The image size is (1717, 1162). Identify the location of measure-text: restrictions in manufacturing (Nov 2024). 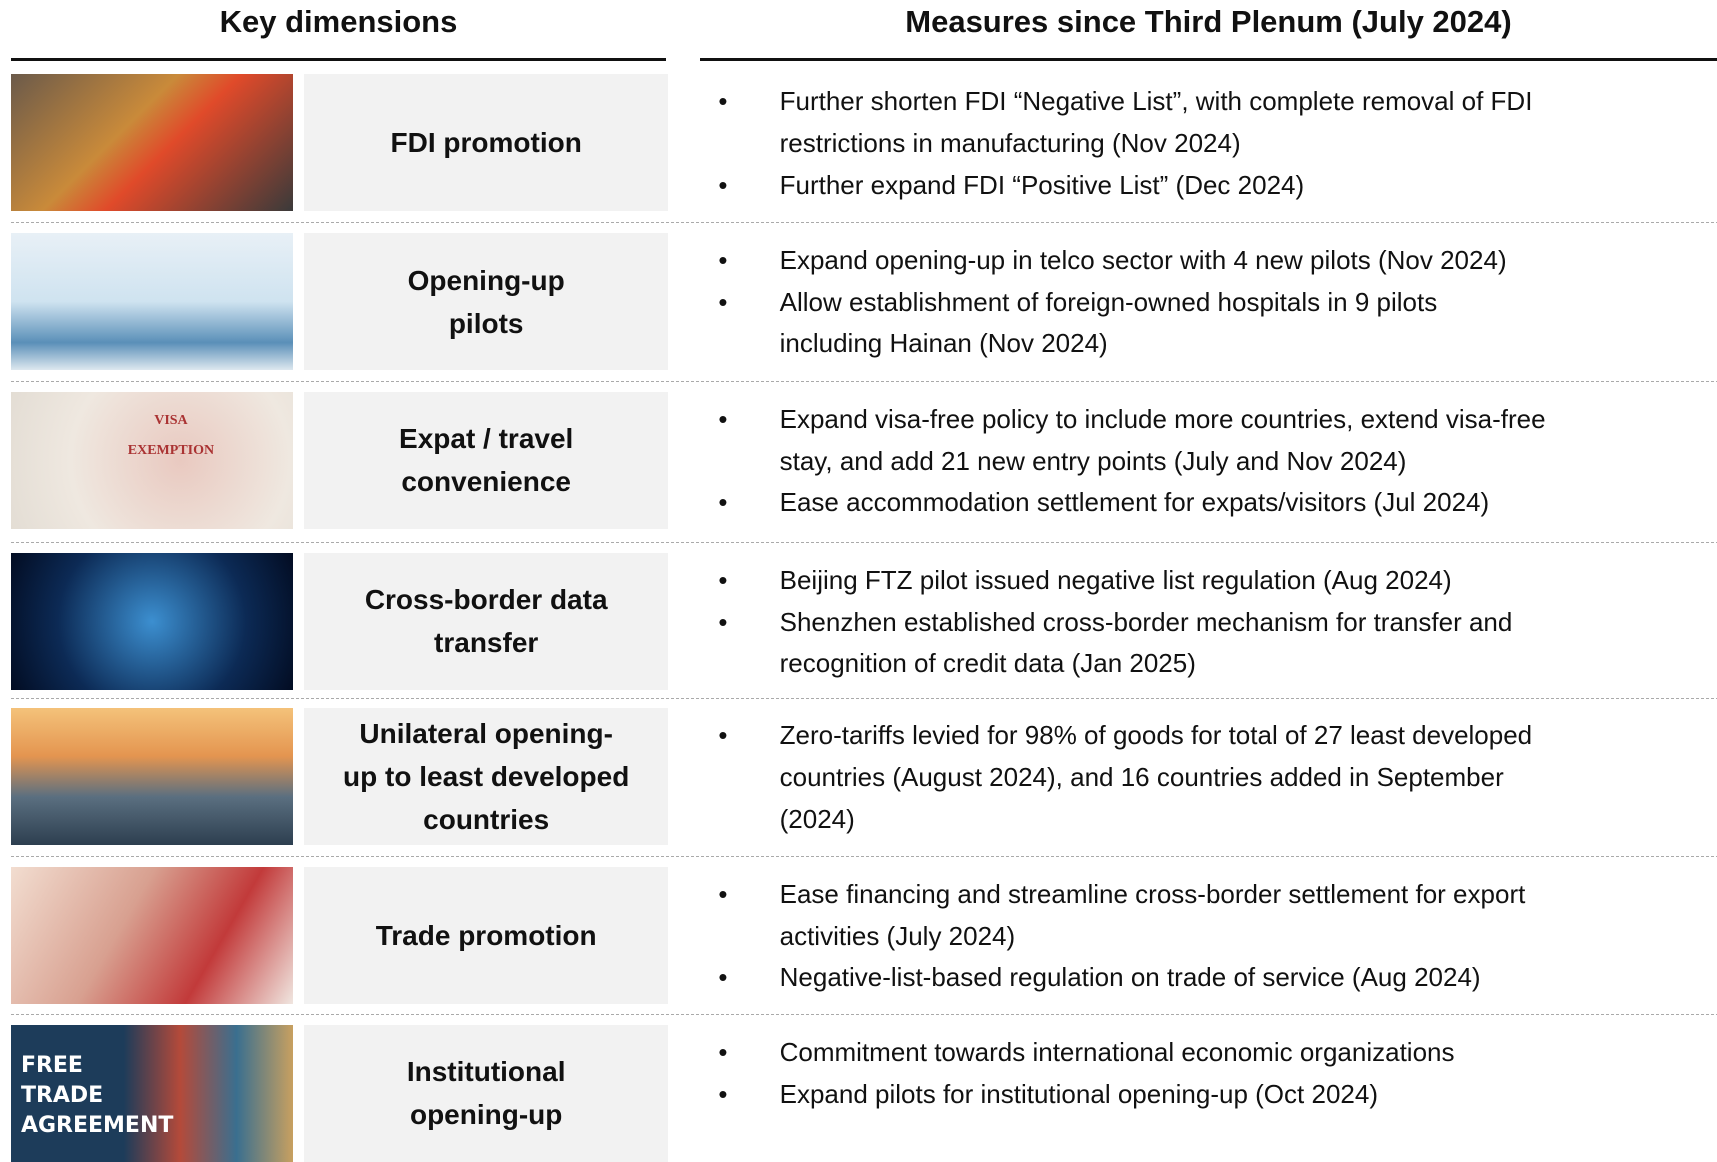
(1010, 143).